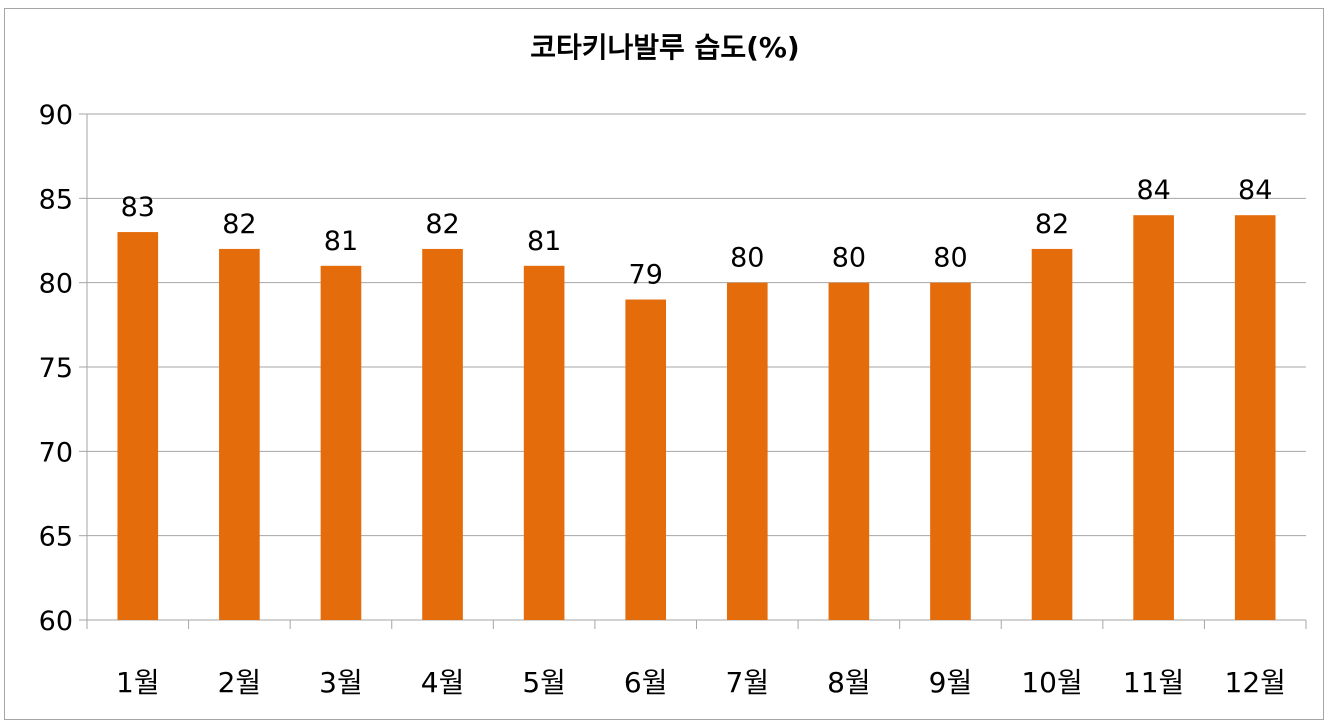  Describe the element at coordinates (646, 275) in the screenshot. I see `data-label-6: 79` at that location.